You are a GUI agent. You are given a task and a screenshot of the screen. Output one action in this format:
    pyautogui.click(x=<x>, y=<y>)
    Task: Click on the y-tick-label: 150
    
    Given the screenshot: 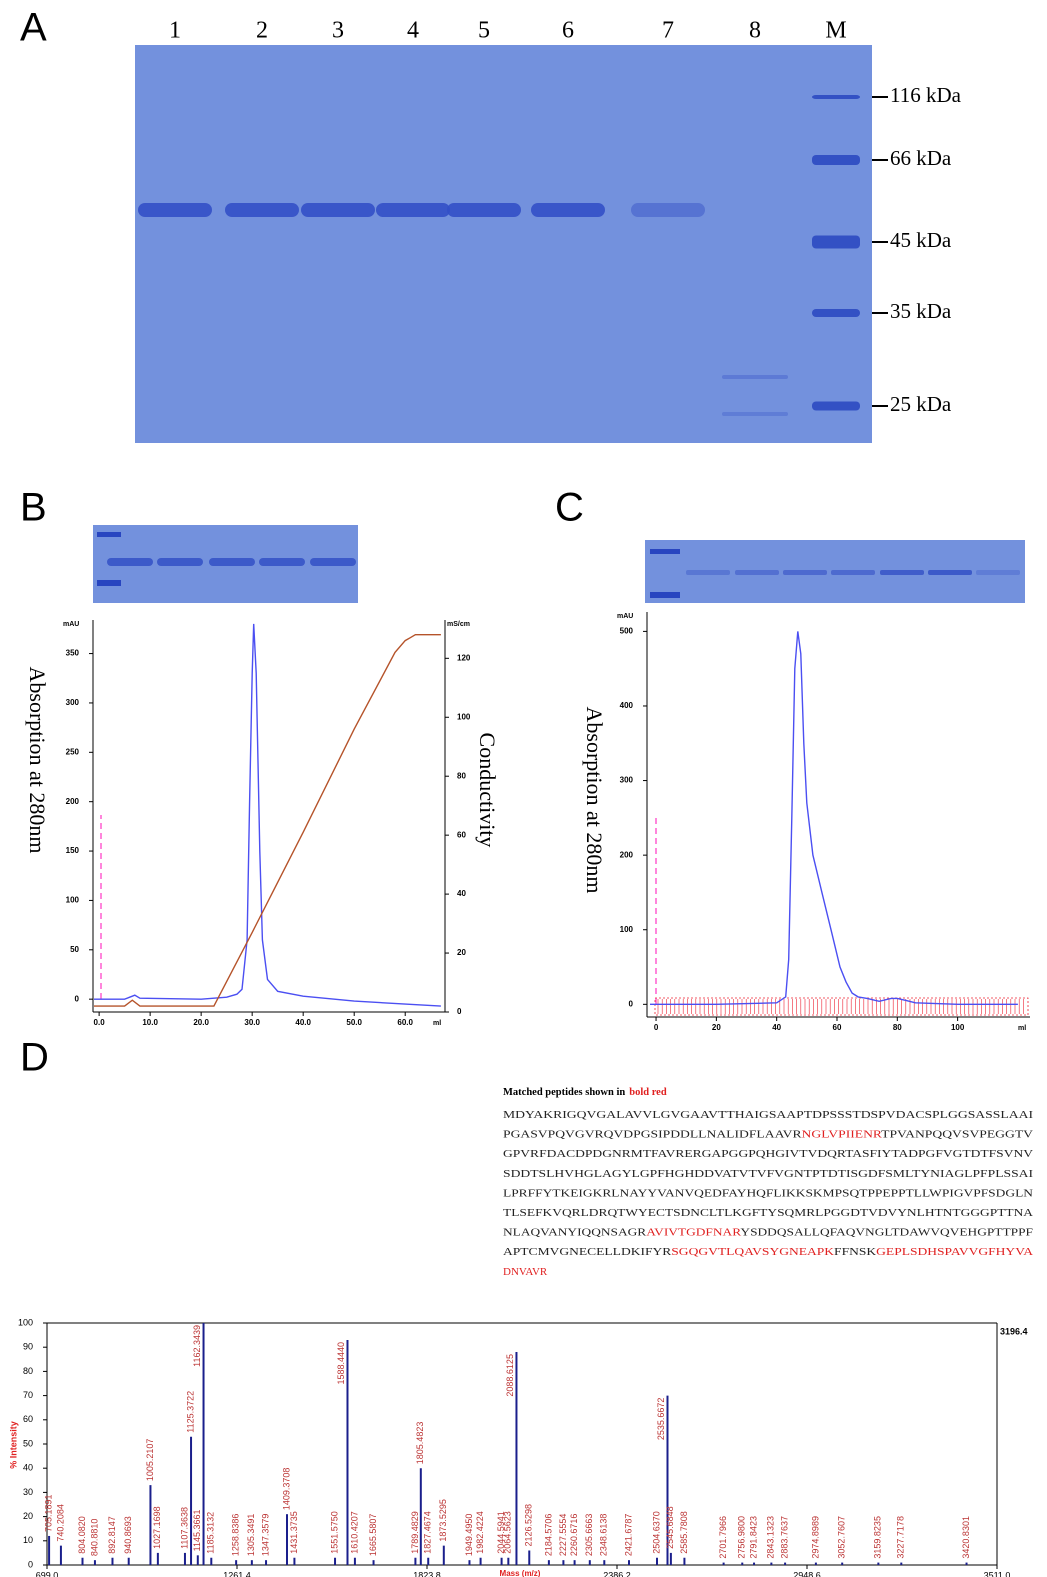 What is the action you would take?
    pyautogui.click(x=73, y=850)
    